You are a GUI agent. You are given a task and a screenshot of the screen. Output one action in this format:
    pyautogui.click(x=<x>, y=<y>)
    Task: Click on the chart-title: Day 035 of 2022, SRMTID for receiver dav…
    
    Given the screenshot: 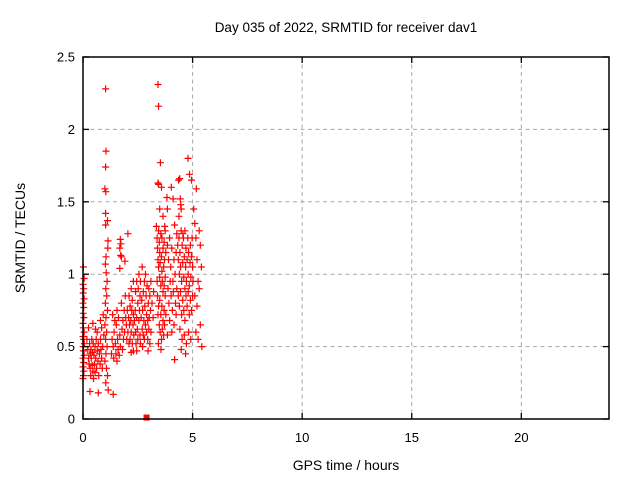 What is the action you would take?
    pyautogui.click(x=346, y=27)
    